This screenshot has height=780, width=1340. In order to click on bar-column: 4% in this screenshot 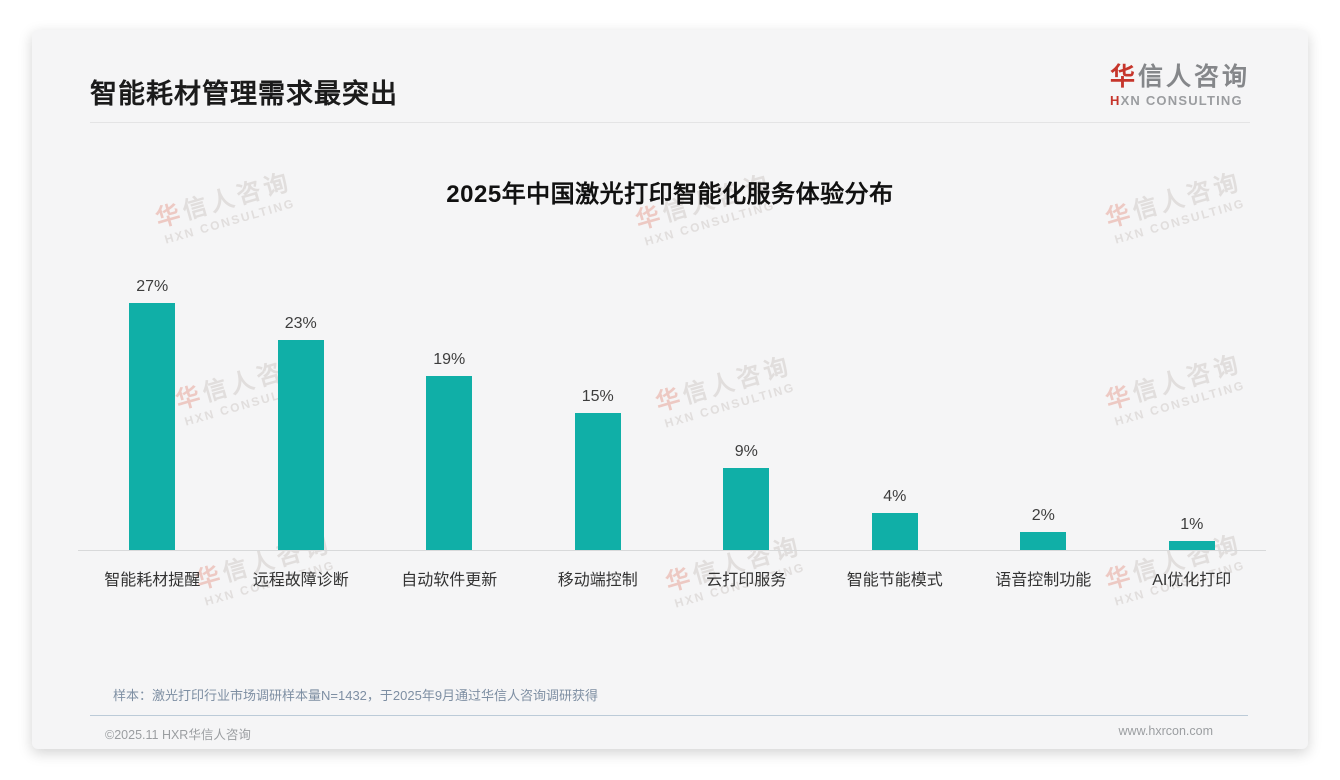, I will do `click(895, 519)`.